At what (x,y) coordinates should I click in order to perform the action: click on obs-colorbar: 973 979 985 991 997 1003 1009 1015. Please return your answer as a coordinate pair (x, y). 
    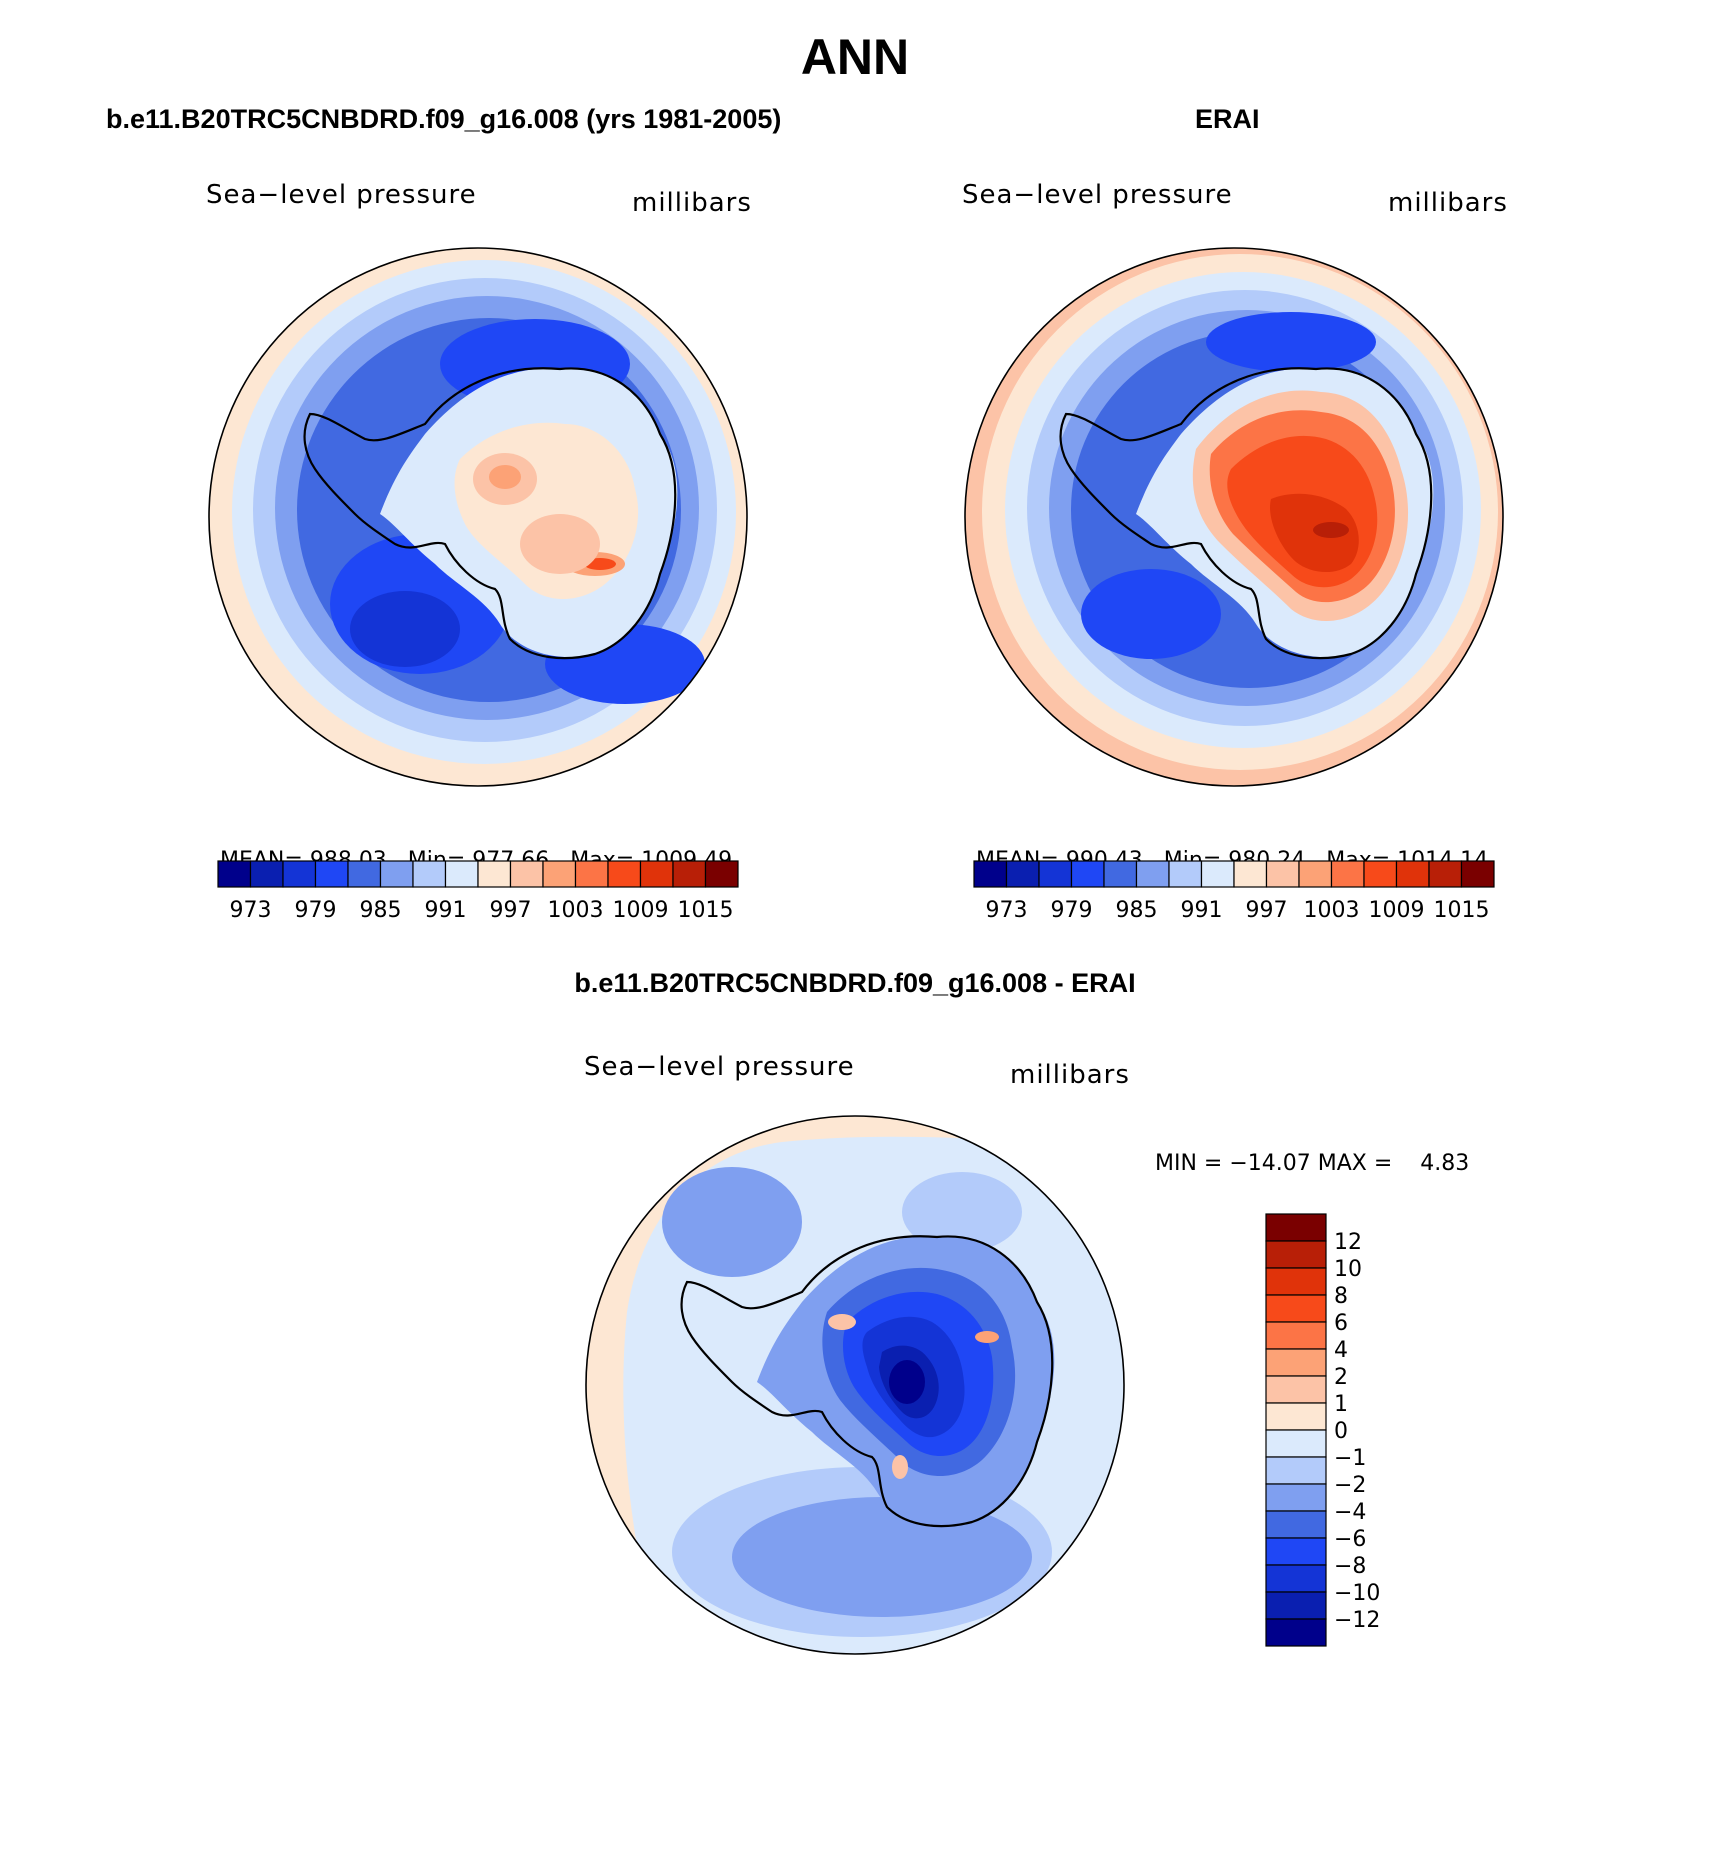
    Looking at the image, I should click on (1234, 891).